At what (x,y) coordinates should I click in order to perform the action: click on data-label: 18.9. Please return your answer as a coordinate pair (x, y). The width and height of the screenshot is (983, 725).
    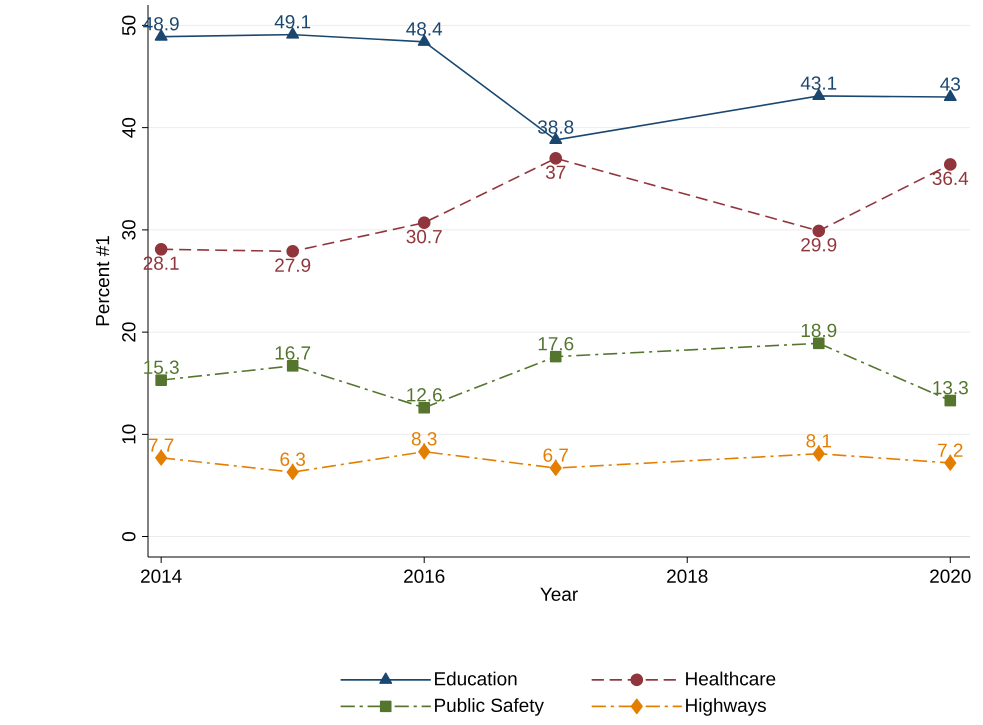
    Looking at the image, I should click on (819, 331).